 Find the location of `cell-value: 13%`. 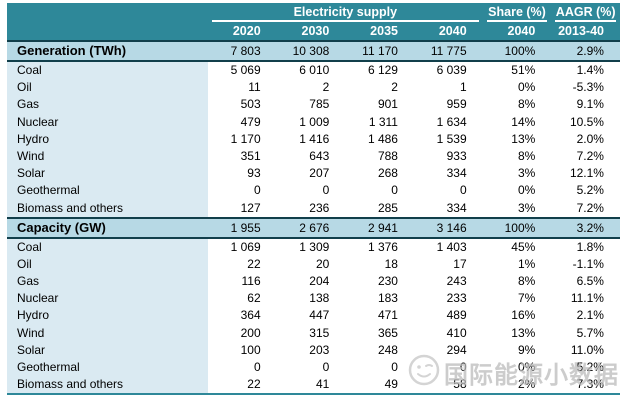

cell-value: 13% is located at coordinates (517, 333).